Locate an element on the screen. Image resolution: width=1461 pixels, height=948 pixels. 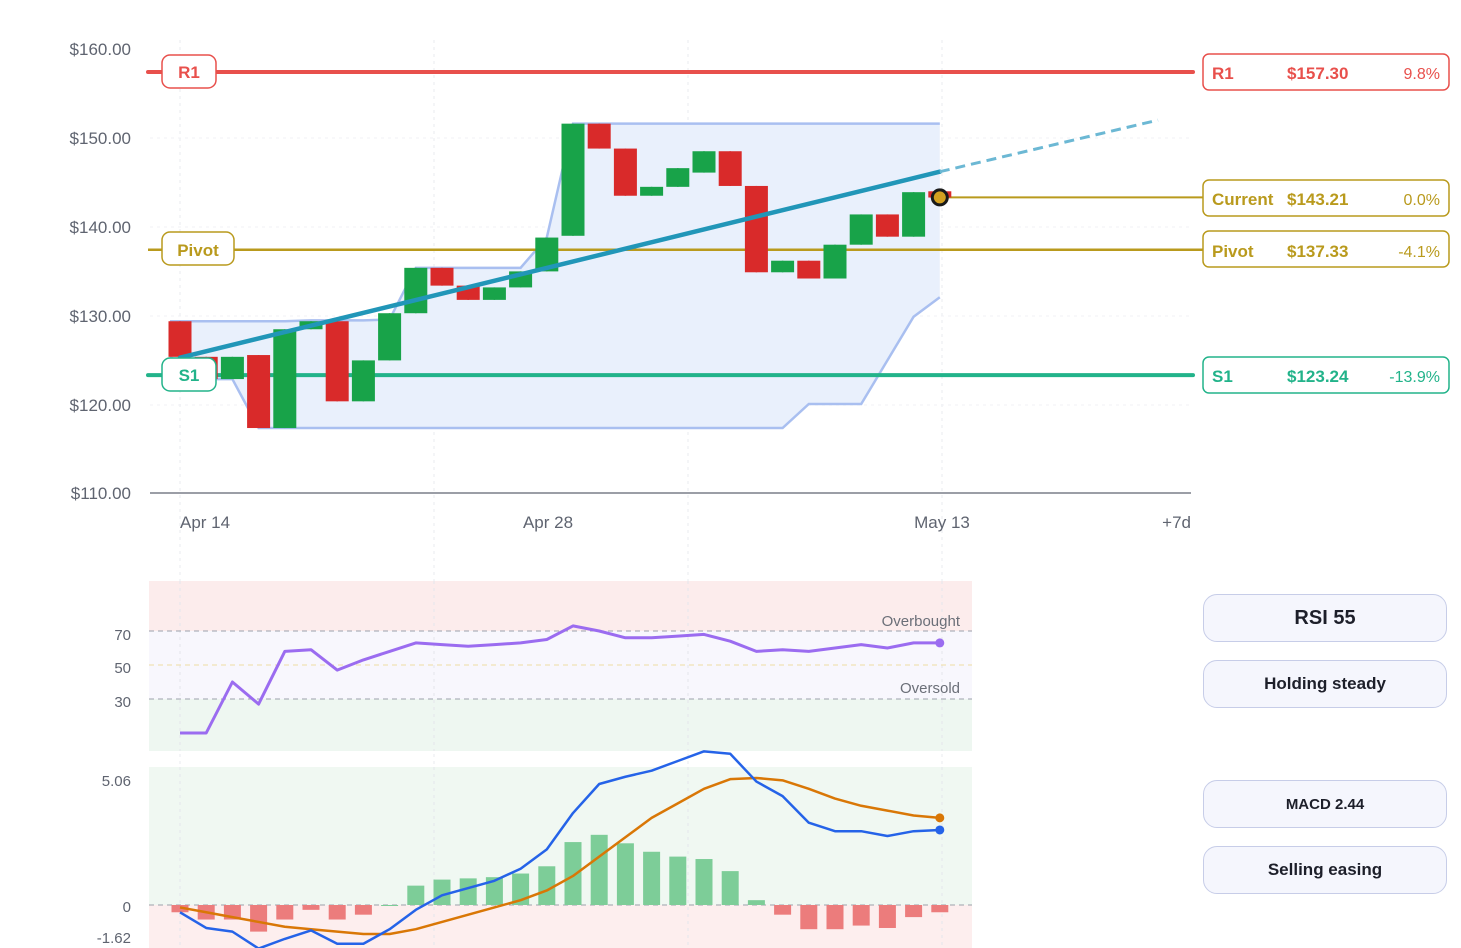
current-box is located at coordinates (1326, 198).